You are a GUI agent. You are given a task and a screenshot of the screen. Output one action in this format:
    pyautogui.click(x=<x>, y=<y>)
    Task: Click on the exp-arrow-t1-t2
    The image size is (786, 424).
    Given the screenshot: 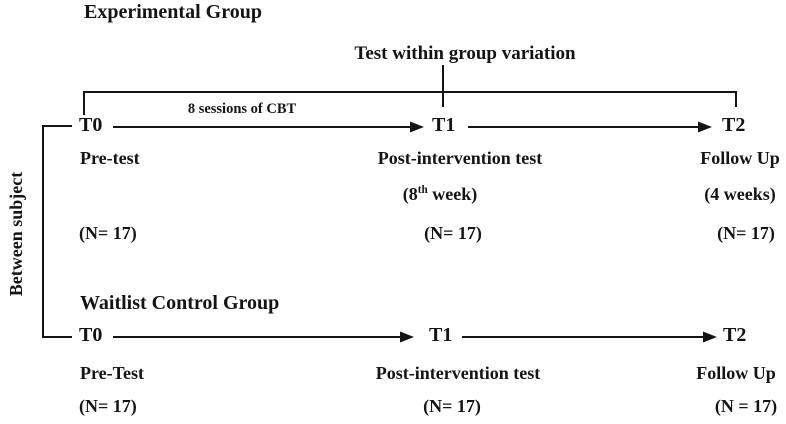 What is the action you would take?
    pyautogui.click(x=590, y=127)
    